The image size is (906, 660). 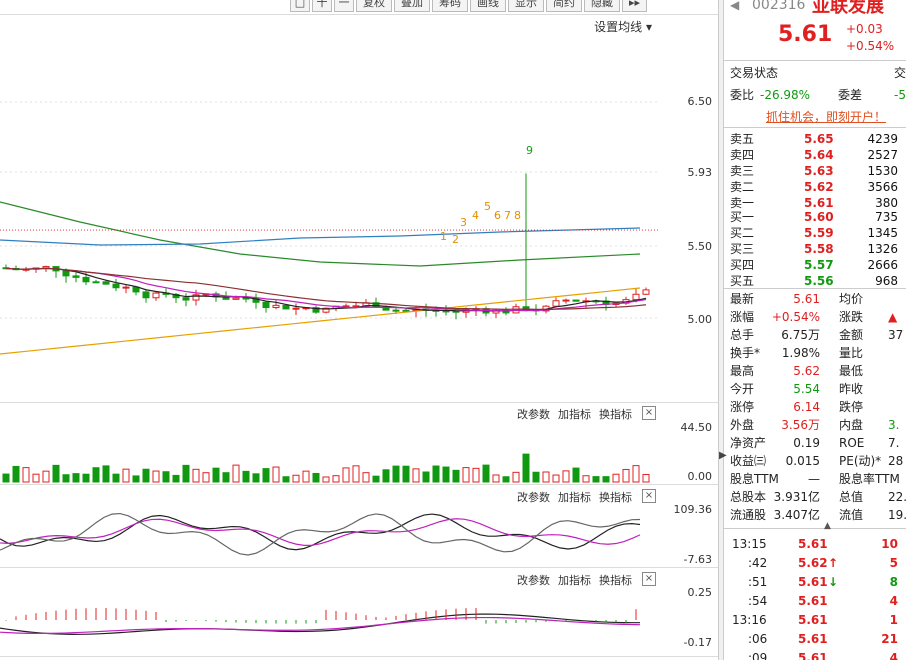 What do you see at coordinates (897, 515) in the screenshot?
I see `stat-value: 19.` at bounding box center [897, 515].